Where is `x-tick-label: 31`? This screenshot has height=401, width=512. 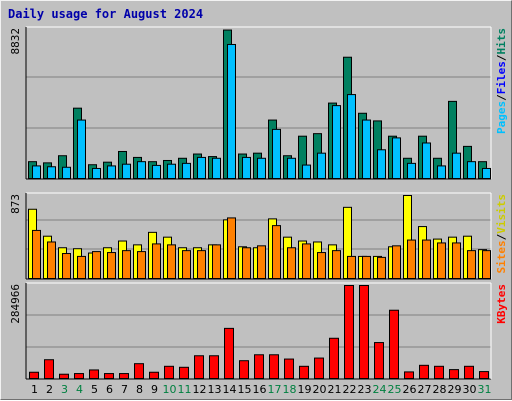 x-tick-label: 31 is located at coordinates (485, 389).